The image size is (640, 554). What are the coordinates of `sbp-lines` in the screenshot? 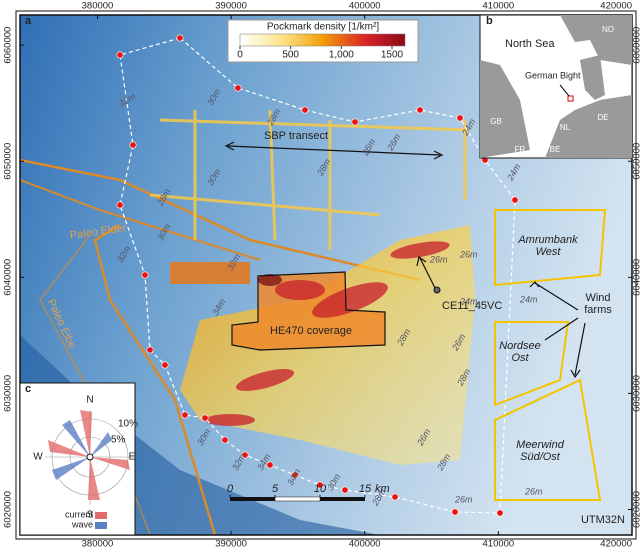 It's located at (310, 179).